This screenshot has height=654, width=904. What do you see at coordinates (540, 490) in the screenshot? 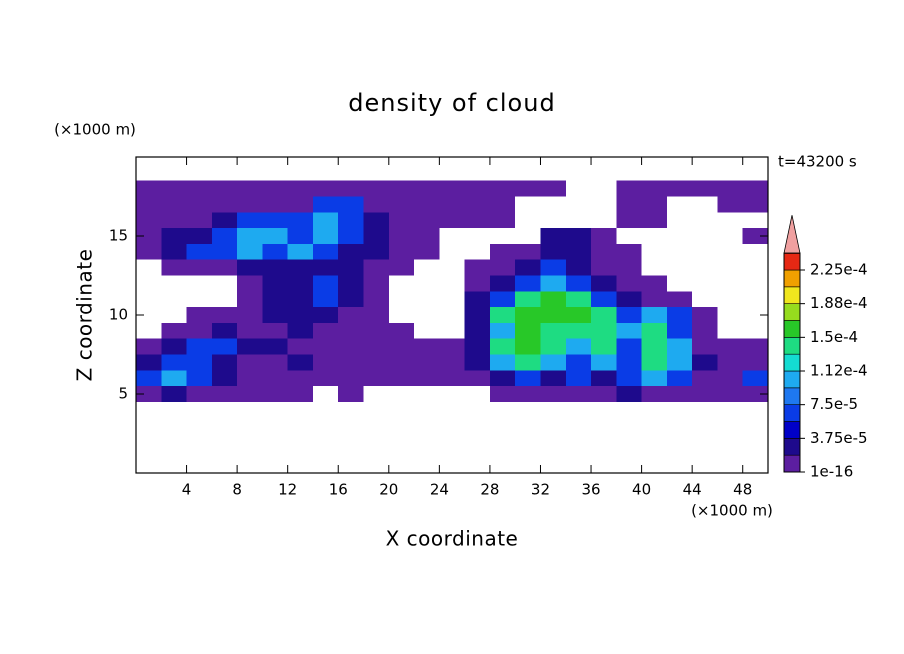
I see `x-tick-label: 32` at bounding box center [540, 490].